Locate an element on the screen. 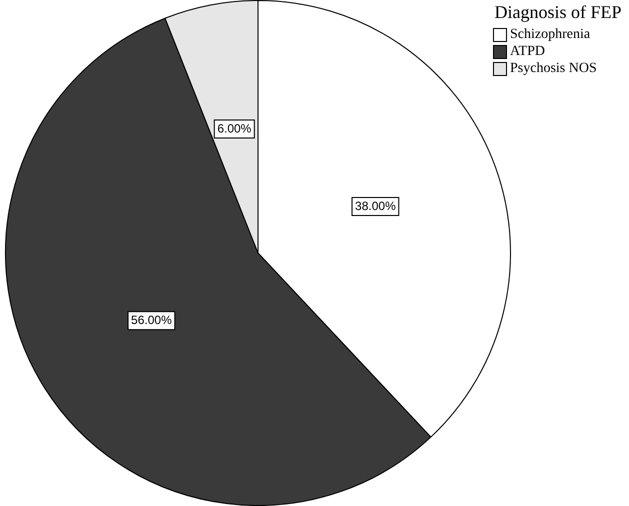 The width and height of the screenshot is (629, 506). data-label: 38.00% is located at coordinates (375, 205).